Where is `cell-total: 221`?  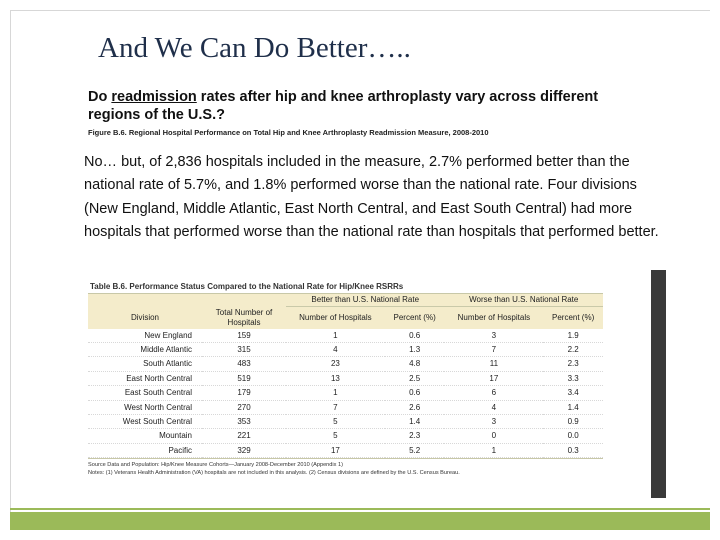 cell-total: 221 is located at coordinates (244, 436).